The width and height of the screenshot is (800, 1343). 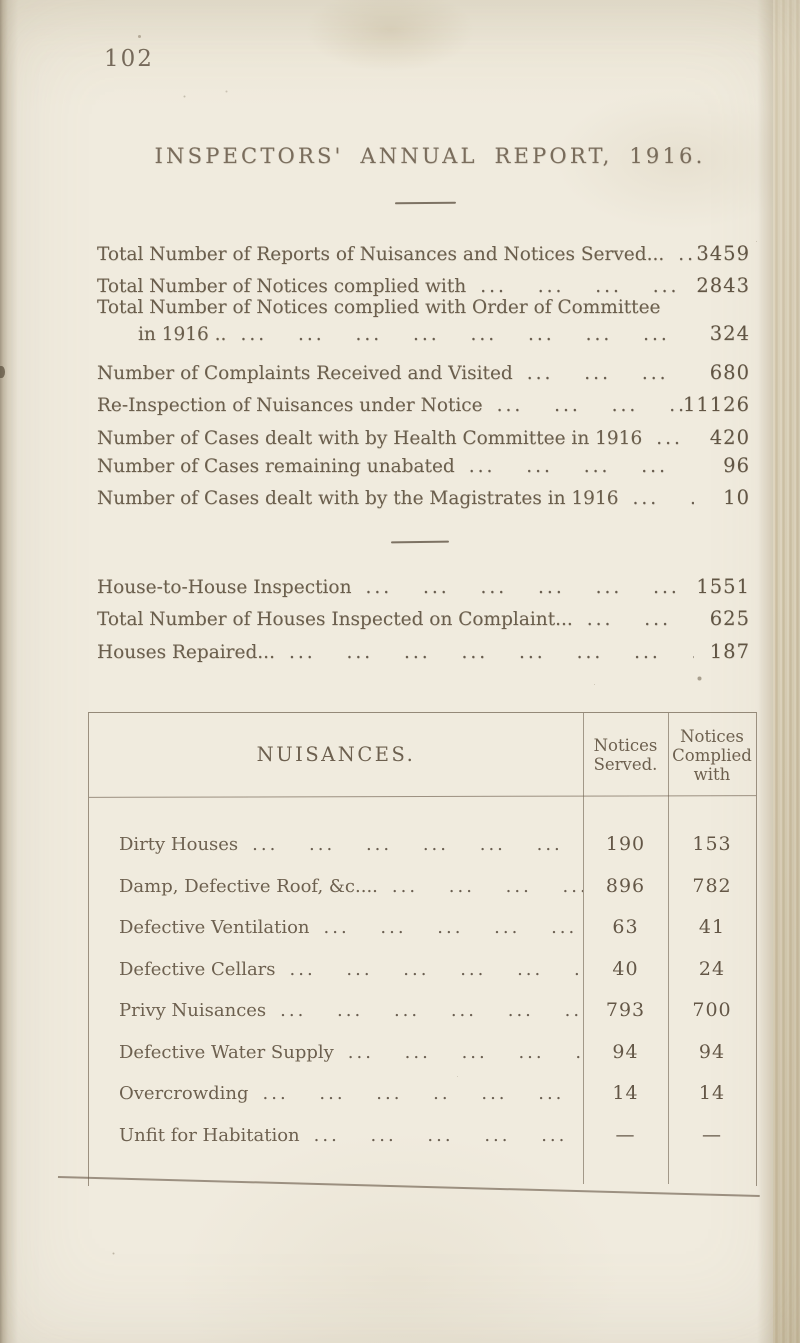 What do you see at coordinates (290, 405) in the screenshot?
I see `stat-label: Re-Inspection of Nuisances under Notice` at bounding box center [290, 405].